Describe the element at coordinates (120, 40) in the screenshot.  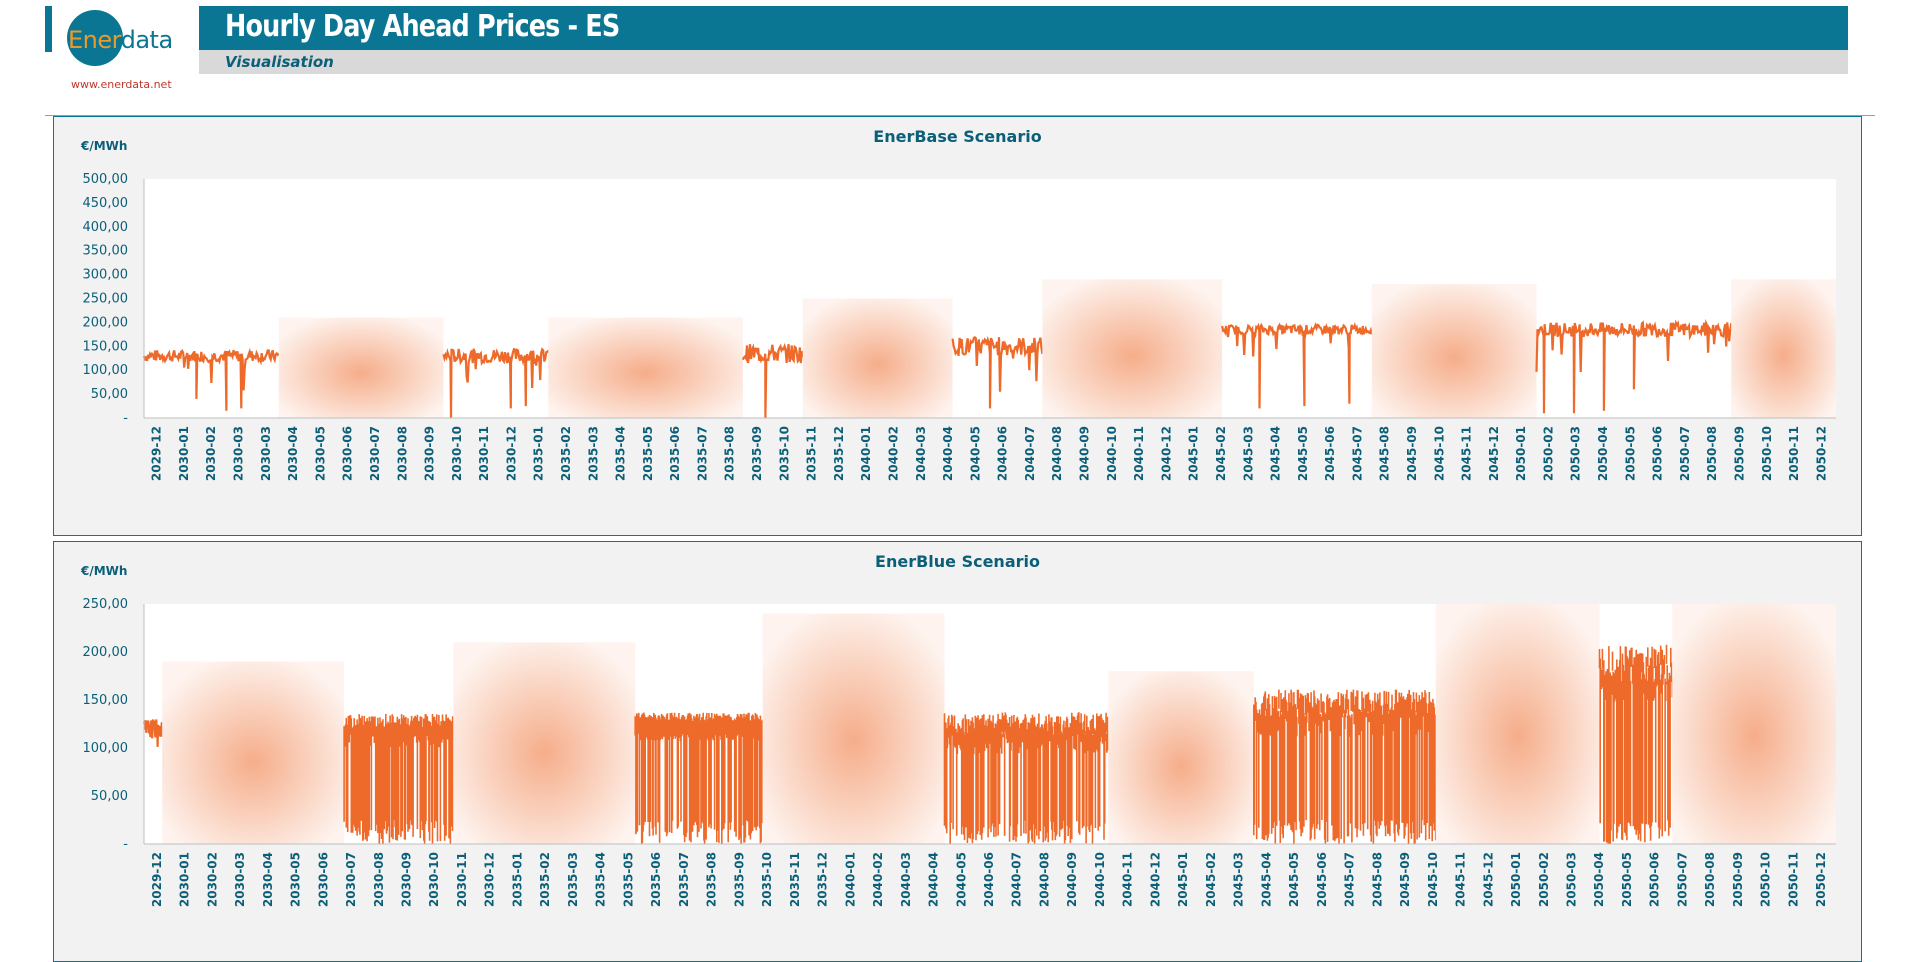
I see `logo-wordmark: Enerdata` at that location.